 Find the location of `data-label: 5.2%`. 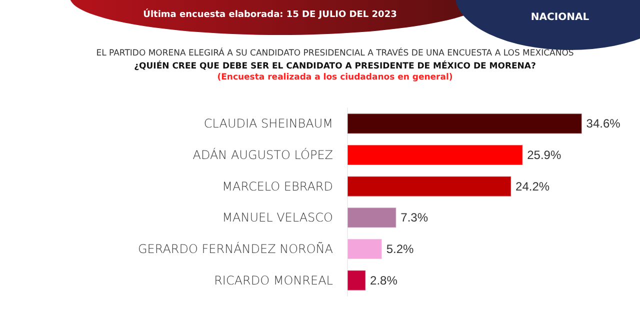

data-label: 5.2% is located at coordinates (400, 249).